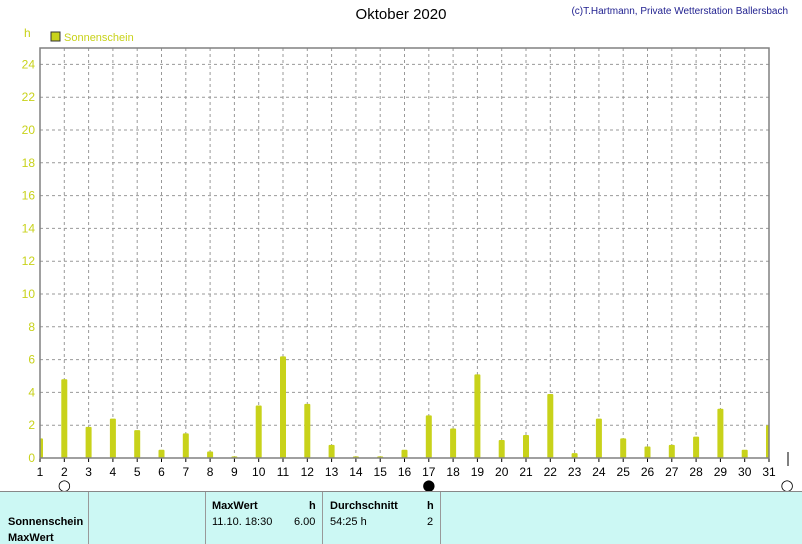  What do you see at coordinates (401, 14) in the screenshot?
I see `chart-title: Oktober 2020` at bounding box center [401, 14].